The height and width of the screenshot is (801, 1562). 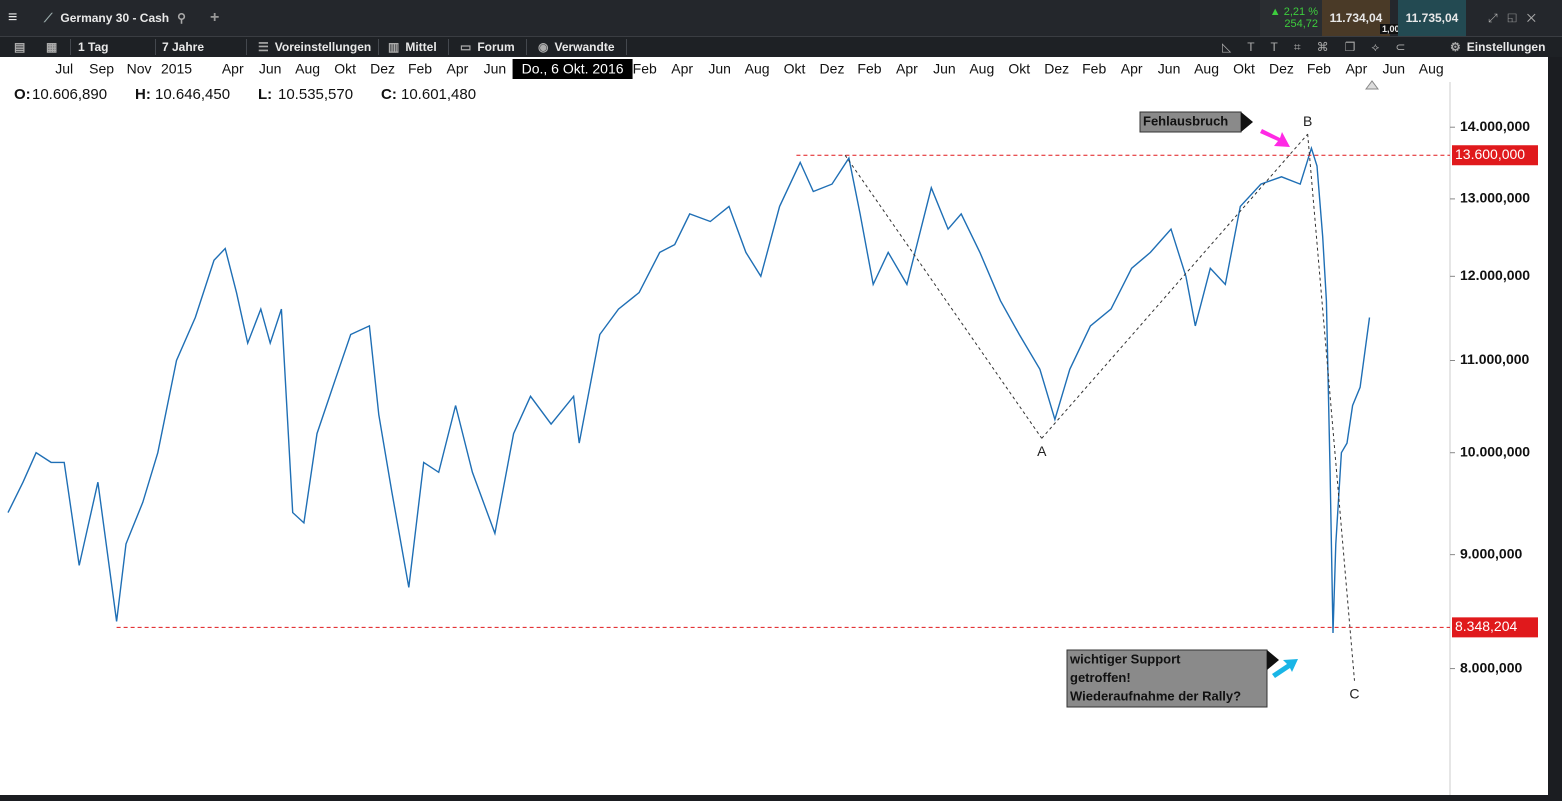 I want to click on y-tick-label: 12.000,000, so click(x=1495, y=275).